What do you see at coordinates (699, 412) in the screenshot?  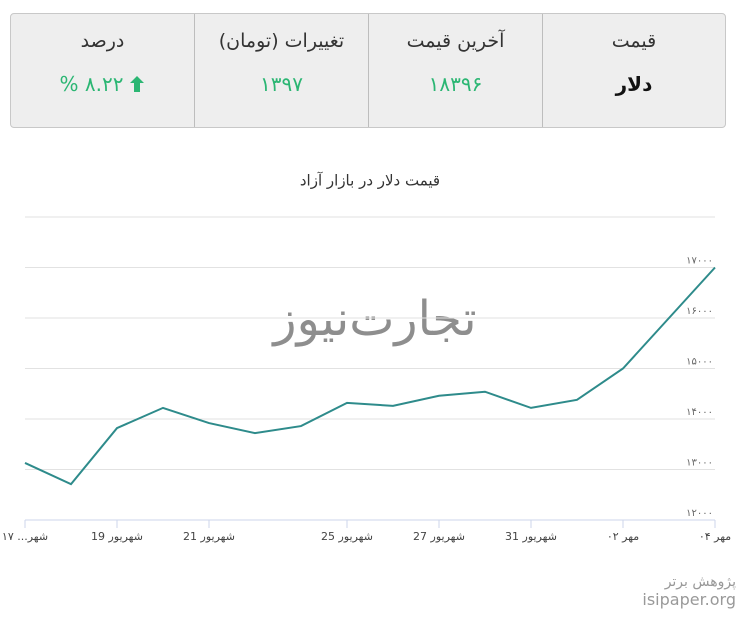 I see `y-tick-label: ۱۴۰۰۰` at bounding box center [699, 412].